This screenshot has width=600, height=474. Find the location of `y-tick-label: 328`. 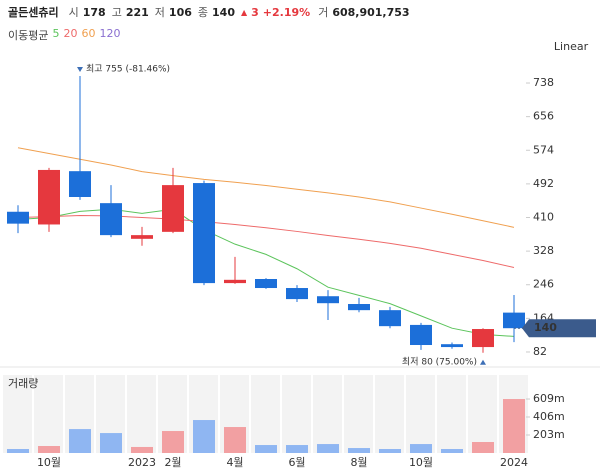

y-tick-label: 328 is located at coordinates (543, 250).